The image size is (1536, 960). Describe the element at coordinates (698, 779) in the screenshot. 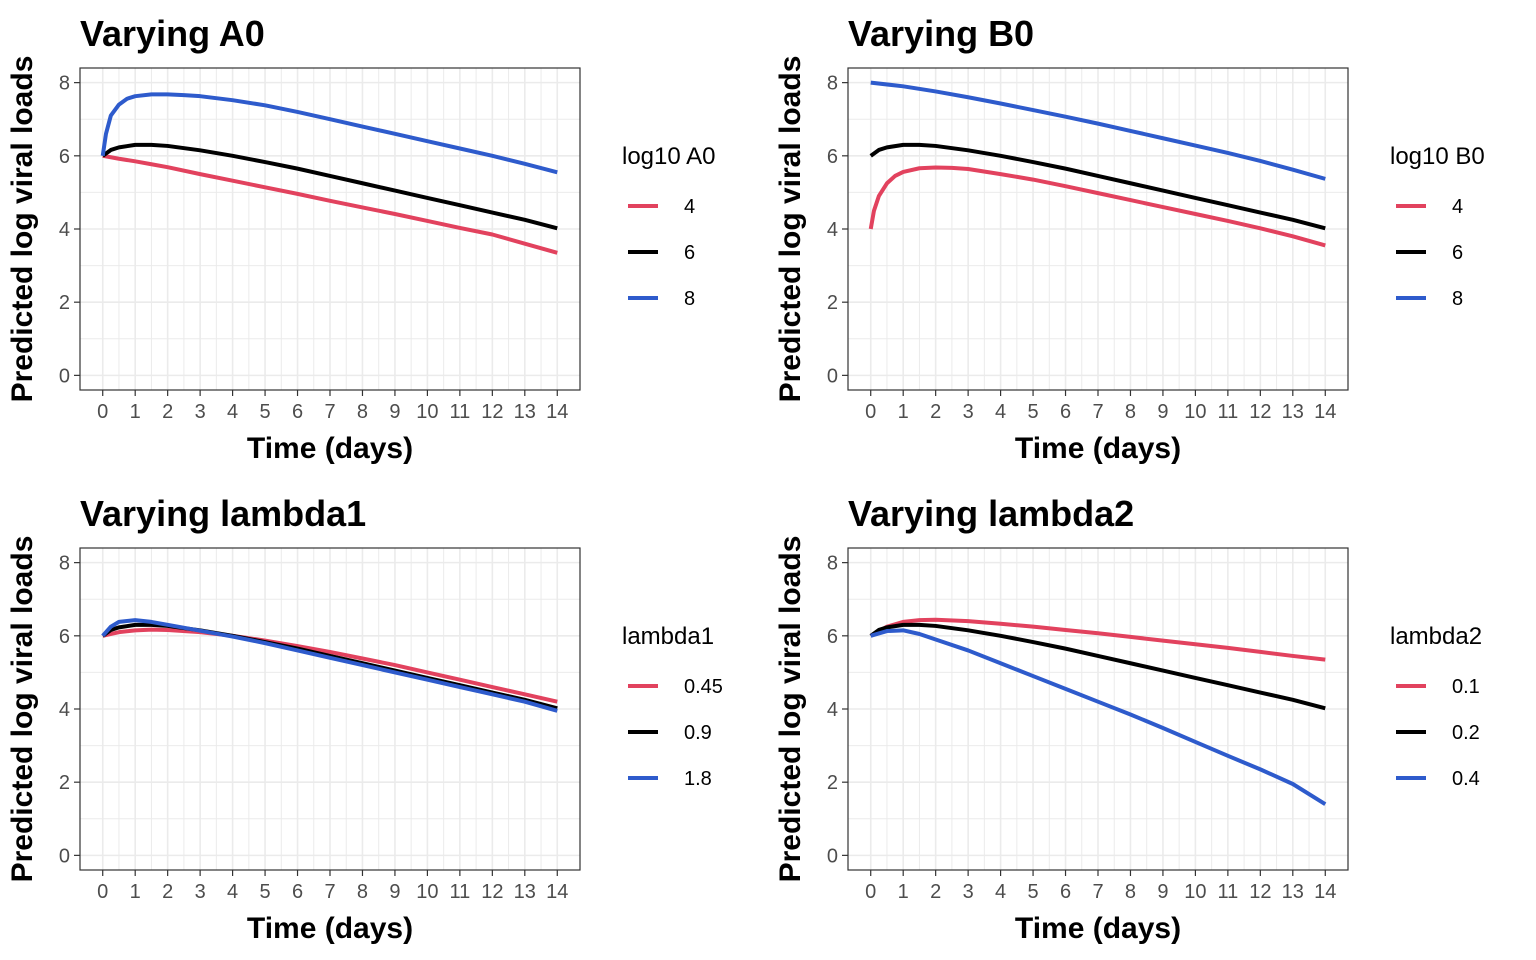

I see `legend-label: 1.8` at that location.